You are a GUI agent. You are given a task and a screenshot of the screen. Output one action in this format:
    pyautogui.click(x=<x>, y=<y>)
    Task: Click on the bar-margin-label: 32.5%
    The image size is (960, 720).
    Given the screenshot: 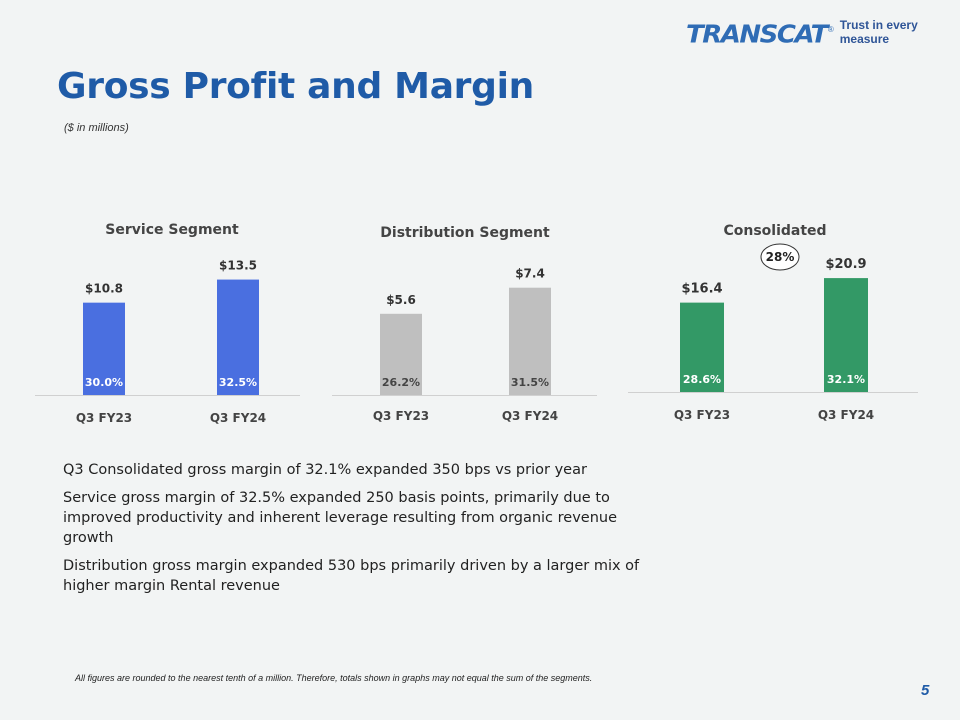 What is the action you would take?
    pyautogui.click(x=238, y=382)
    